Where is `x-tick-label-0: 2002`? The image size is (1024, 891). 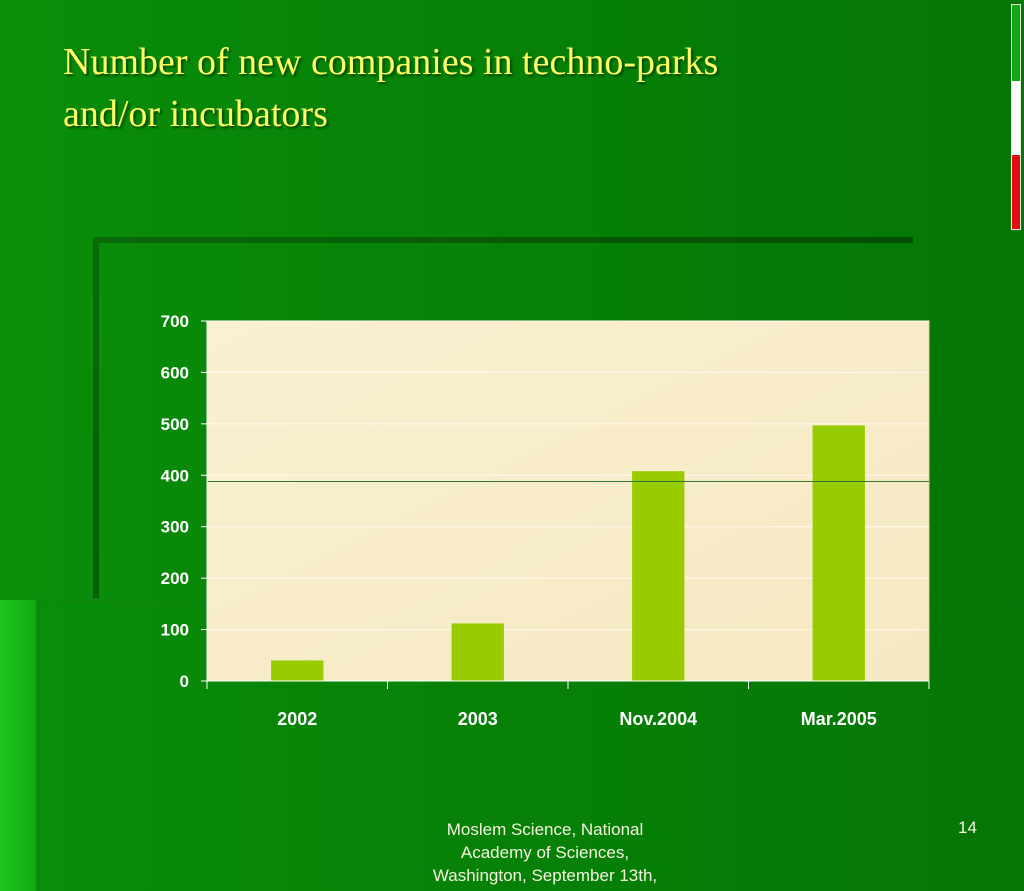
x-tick-label-0: 2002 is located at coordinates (297, 719).